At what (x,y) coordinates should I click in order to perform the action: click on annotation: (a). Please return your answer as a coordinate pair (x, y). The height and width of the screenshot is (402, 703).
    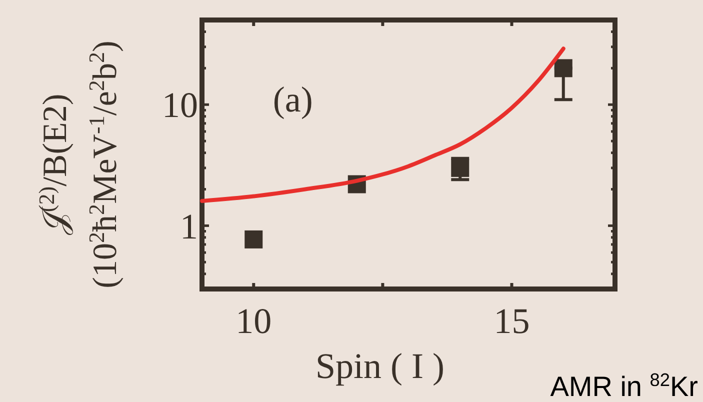
    Looking at the image, I should click on (292, 99).